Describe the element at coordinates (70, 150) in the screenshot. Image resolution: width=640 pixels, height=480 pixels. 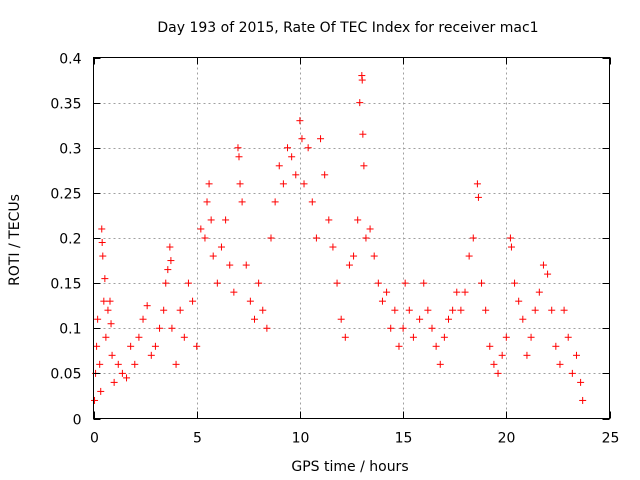
I see `y-tick-label: 0.3` at that location.